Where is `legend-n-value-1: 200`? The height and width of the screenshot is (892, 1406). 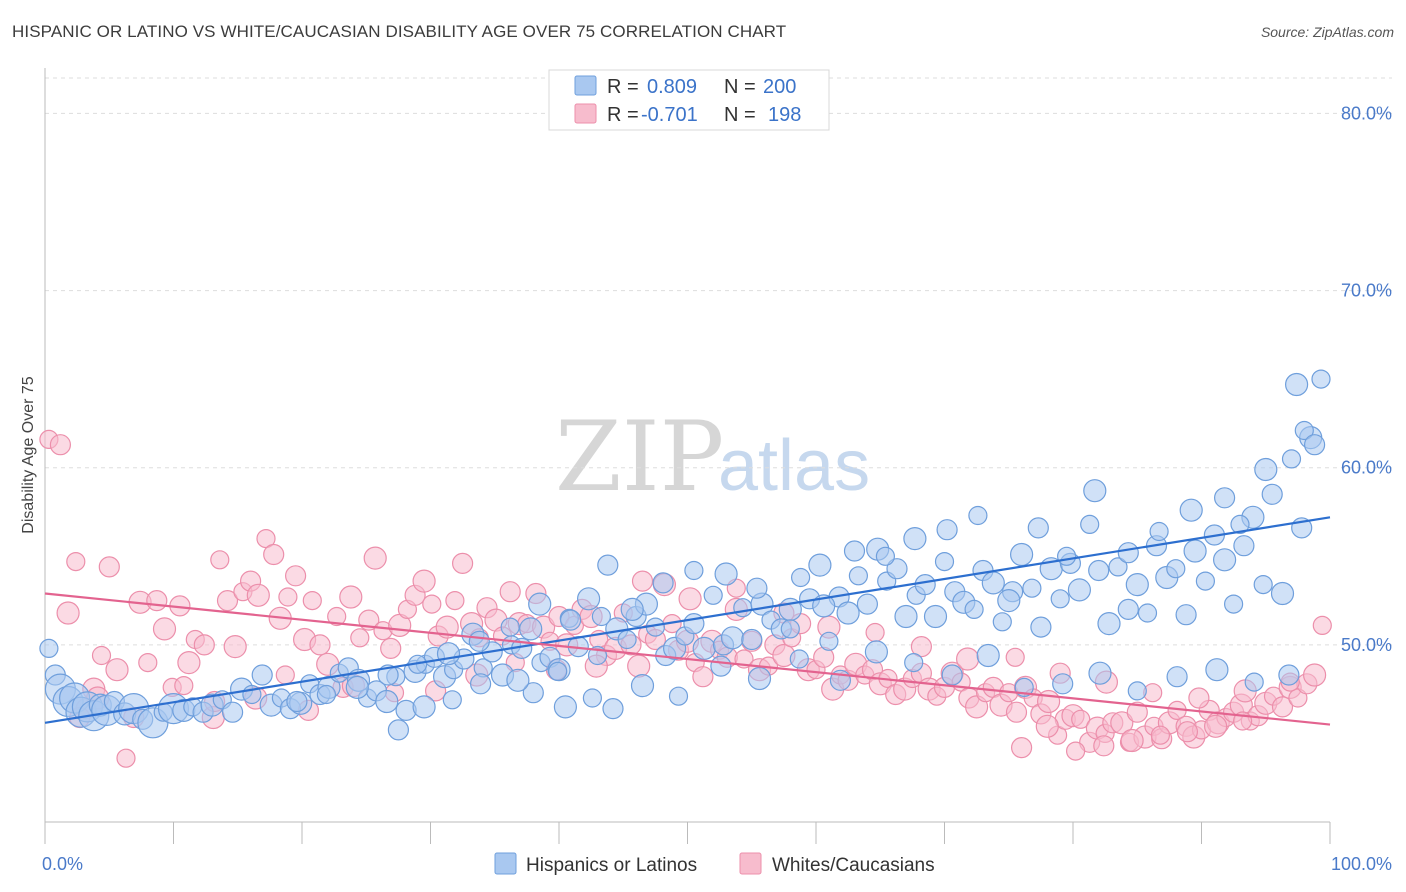 legend-n-value-1: 200 is located at coordinates (779, 87).